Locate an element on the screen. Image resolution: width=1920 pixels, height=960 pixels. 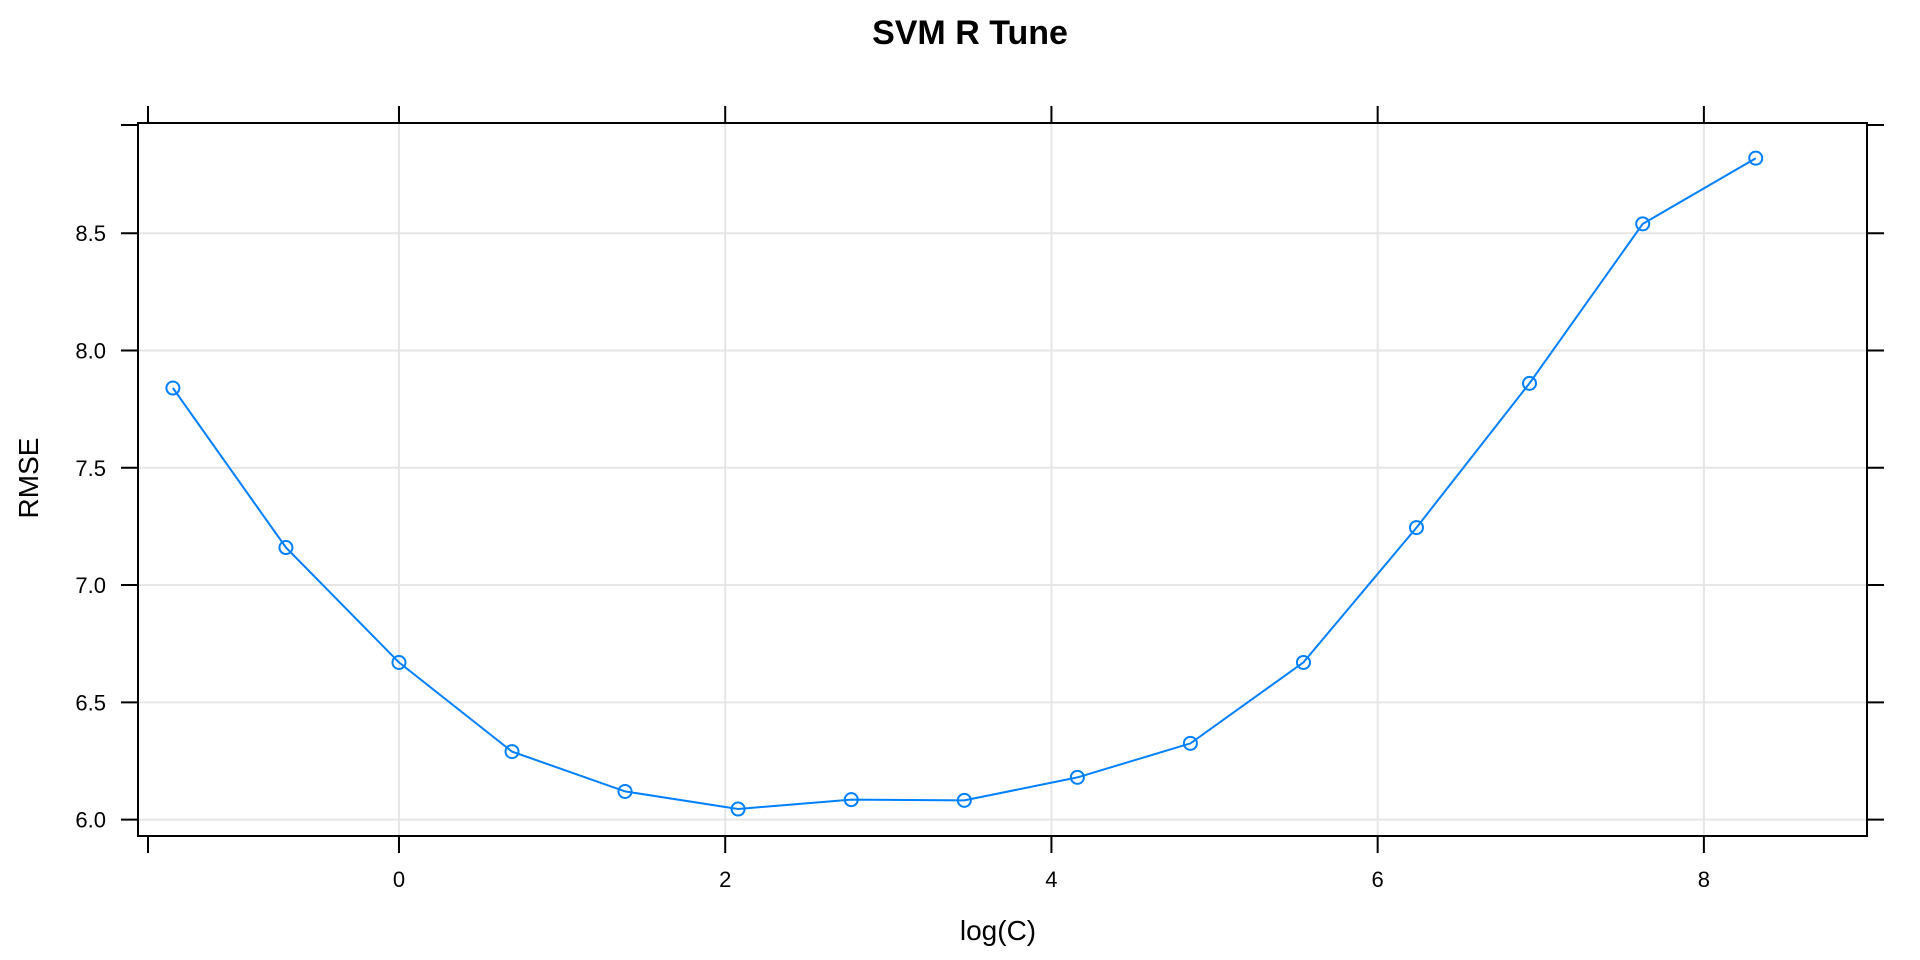
y-tick-label: 6.0 is located at coordinates (90, 820).